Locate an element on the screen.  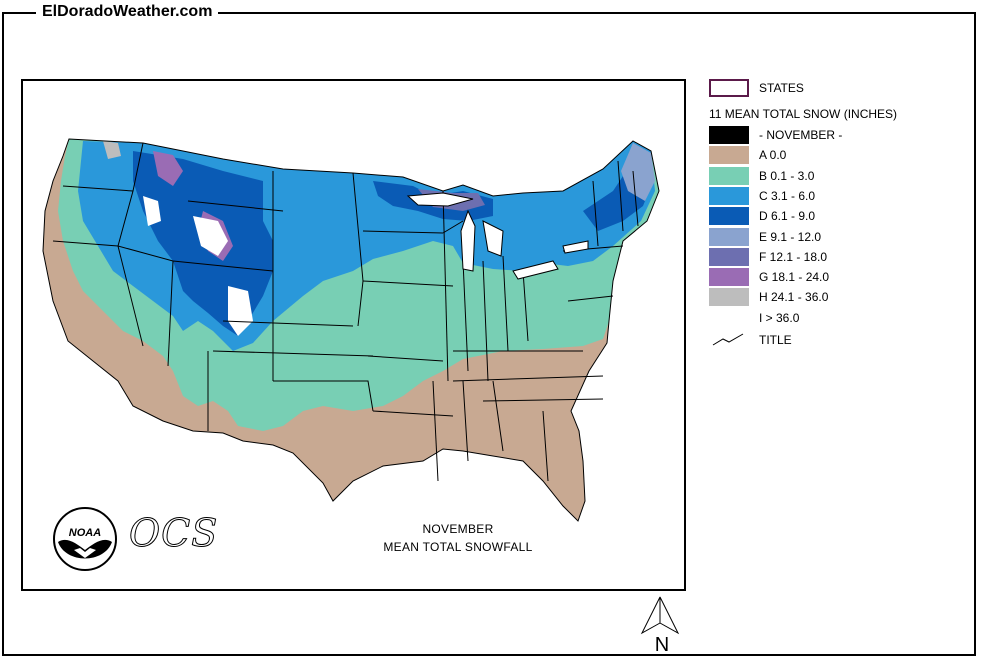
legend-item-label: G 18.1 - 24.0 is located at coordinates (794, 277).